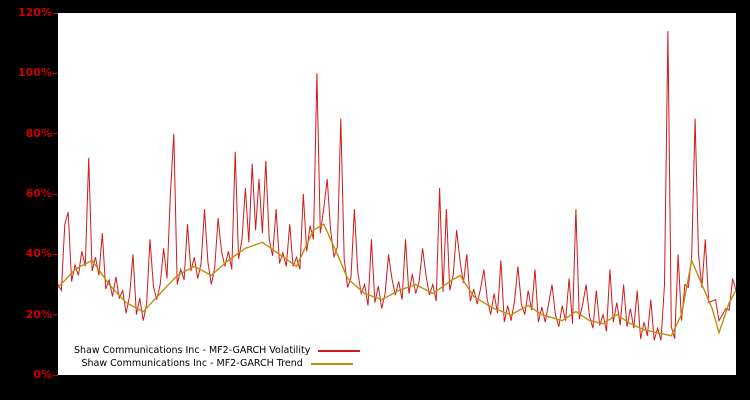 Image resolution: width=750 pixels, height=400 pixels. What do you see at coordinates (38, 254) in the screenshot?
I see `y-tick-label: 40%` at bounding box center [38, 254].